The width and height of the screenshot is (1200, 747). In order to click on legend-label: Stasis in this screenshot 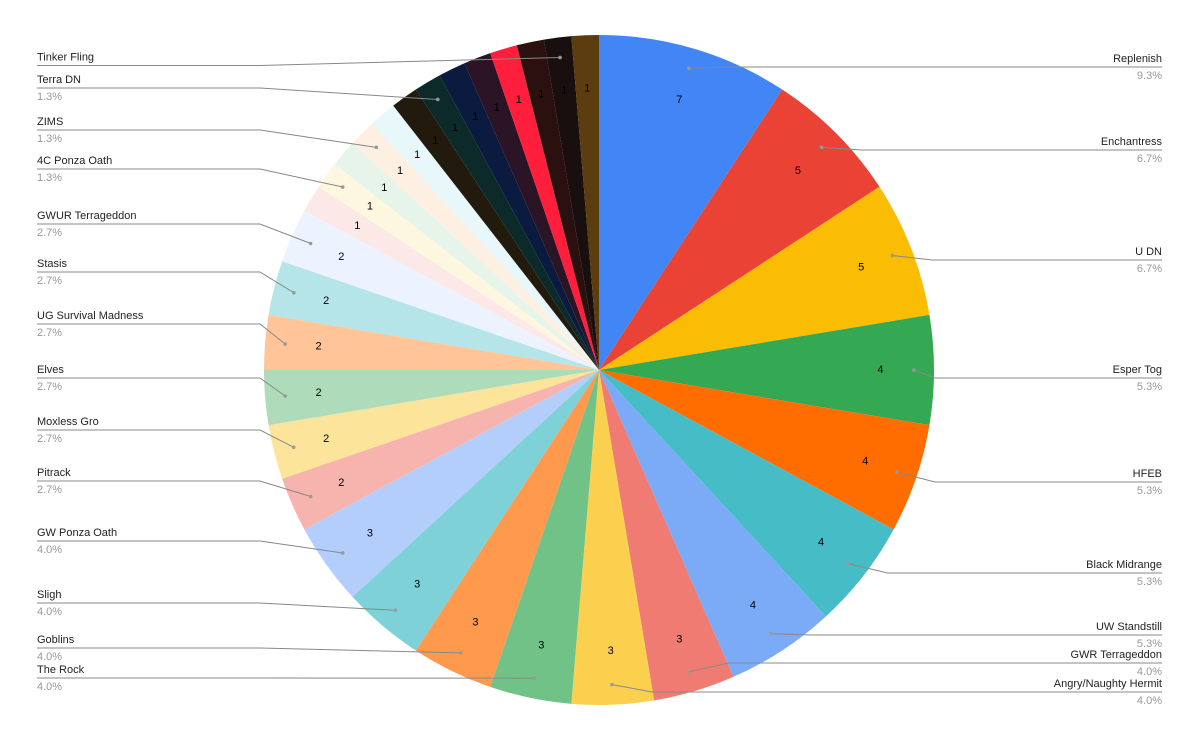, I will do `click(52, 264)`.